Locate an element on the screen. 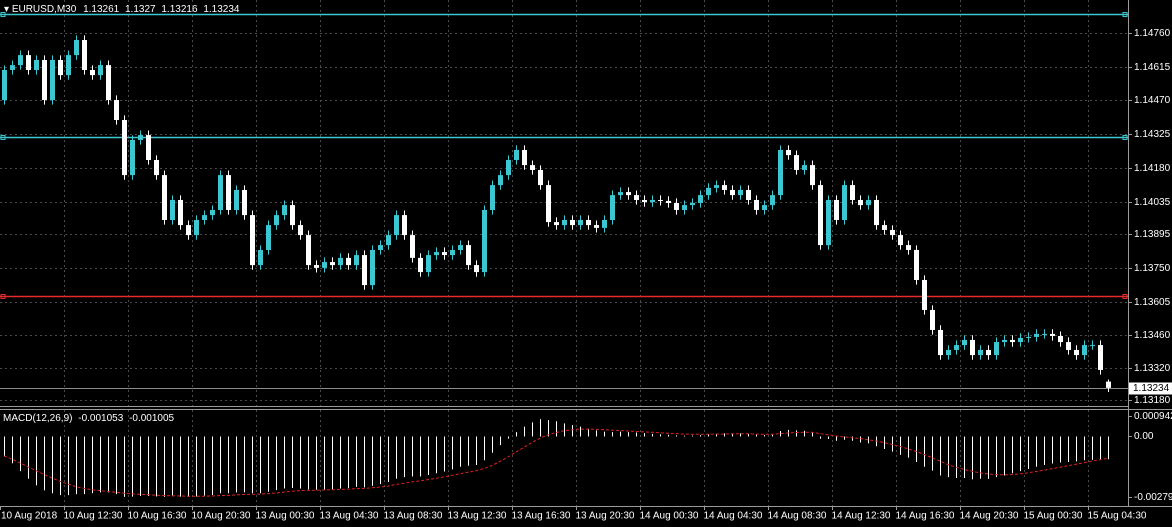 Image resolution: width=1172 pixels, height=527 pixels. x-tick-label: 13 Aug 00:30 is located at coordinates (285, 516).